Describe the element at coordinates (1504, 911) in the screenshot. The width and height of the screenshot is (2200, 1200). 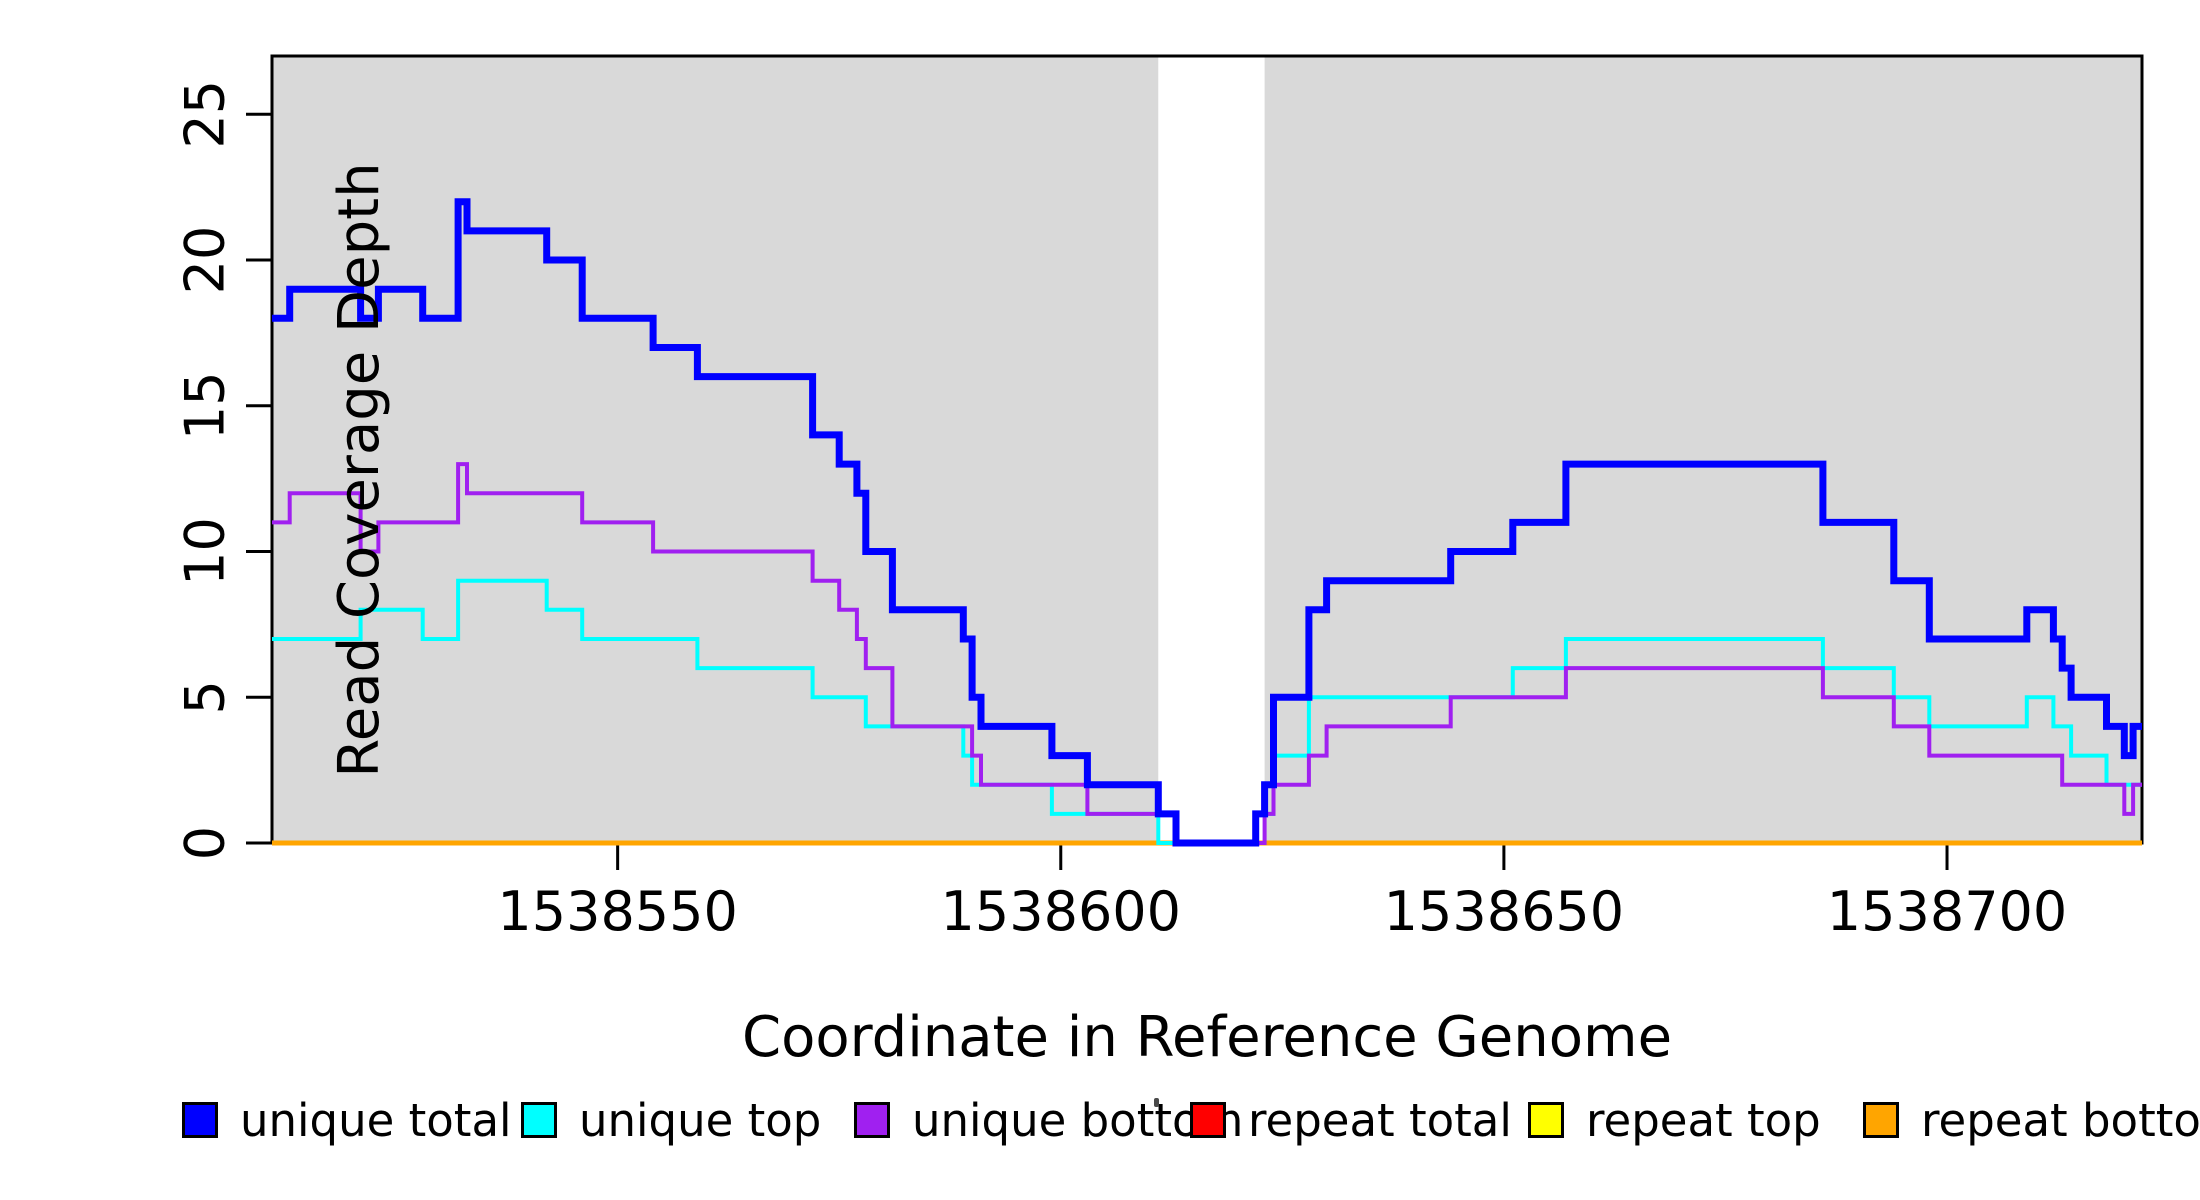
I see `x-tick-label: 1538650` at that location.